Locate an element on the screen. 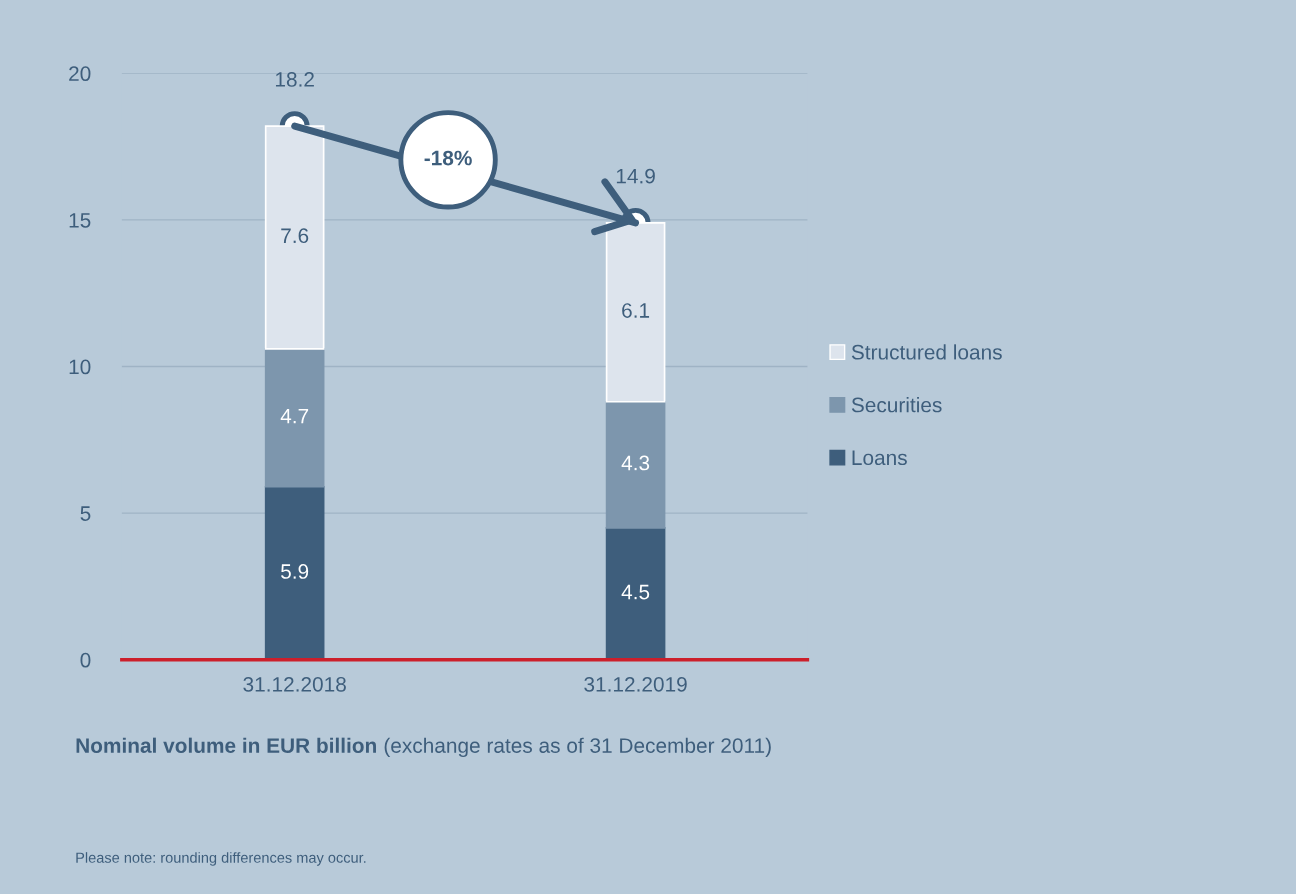 This screenshot has width=1296, height=894. text: Please note: rounding differences may occur. is located at coordinates (221, 859).